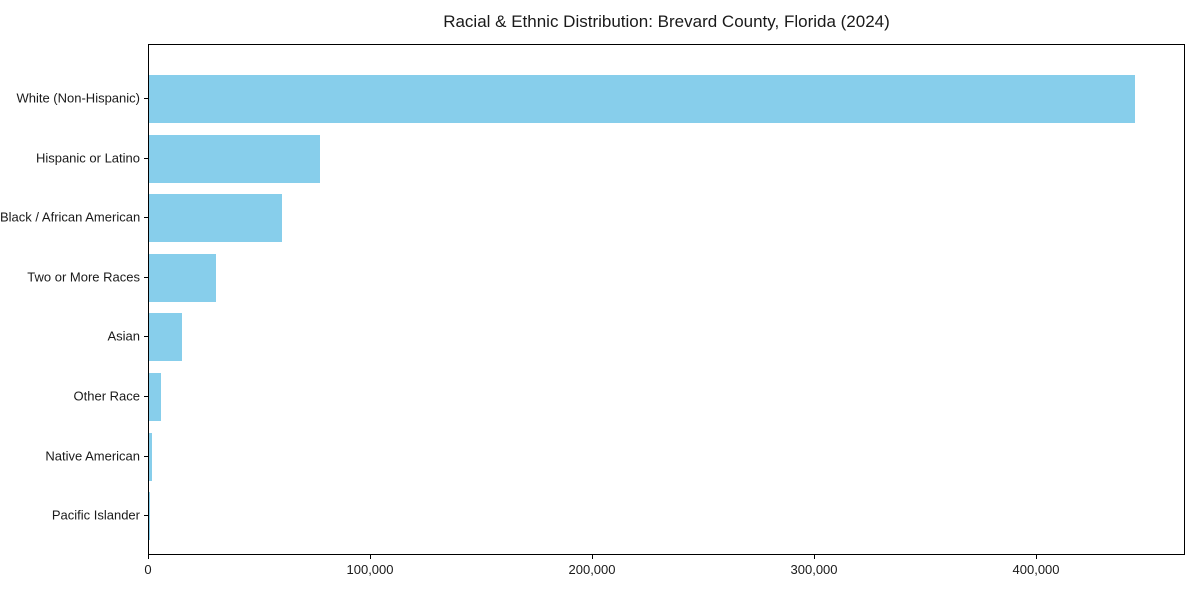 The width and height of the screenshot is (1200, 600). What do you see at coordinates (95, 515) in the screenshot?
I see `y-tick-label-pacific-islander: Pacific Islander` at bounding box center [95, 515].